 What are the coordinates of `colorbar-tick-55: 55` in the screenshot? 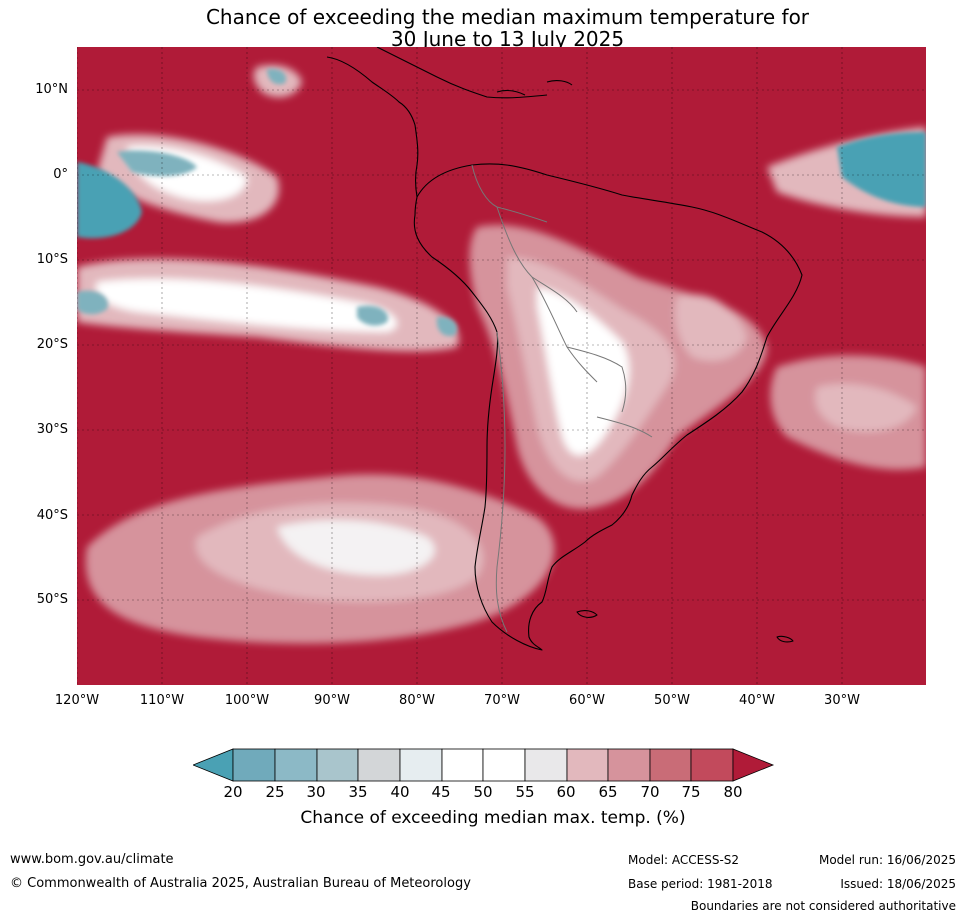 It's located at (525, 792).